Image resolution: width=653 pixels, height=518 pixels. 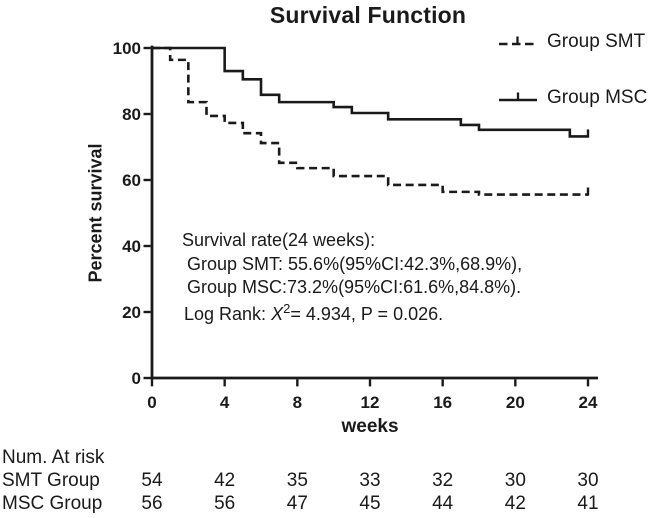 What do you see at coordinates (443, 503) in the screenshot?
I see `risk-value: 44` at bounding box center [443, 503].